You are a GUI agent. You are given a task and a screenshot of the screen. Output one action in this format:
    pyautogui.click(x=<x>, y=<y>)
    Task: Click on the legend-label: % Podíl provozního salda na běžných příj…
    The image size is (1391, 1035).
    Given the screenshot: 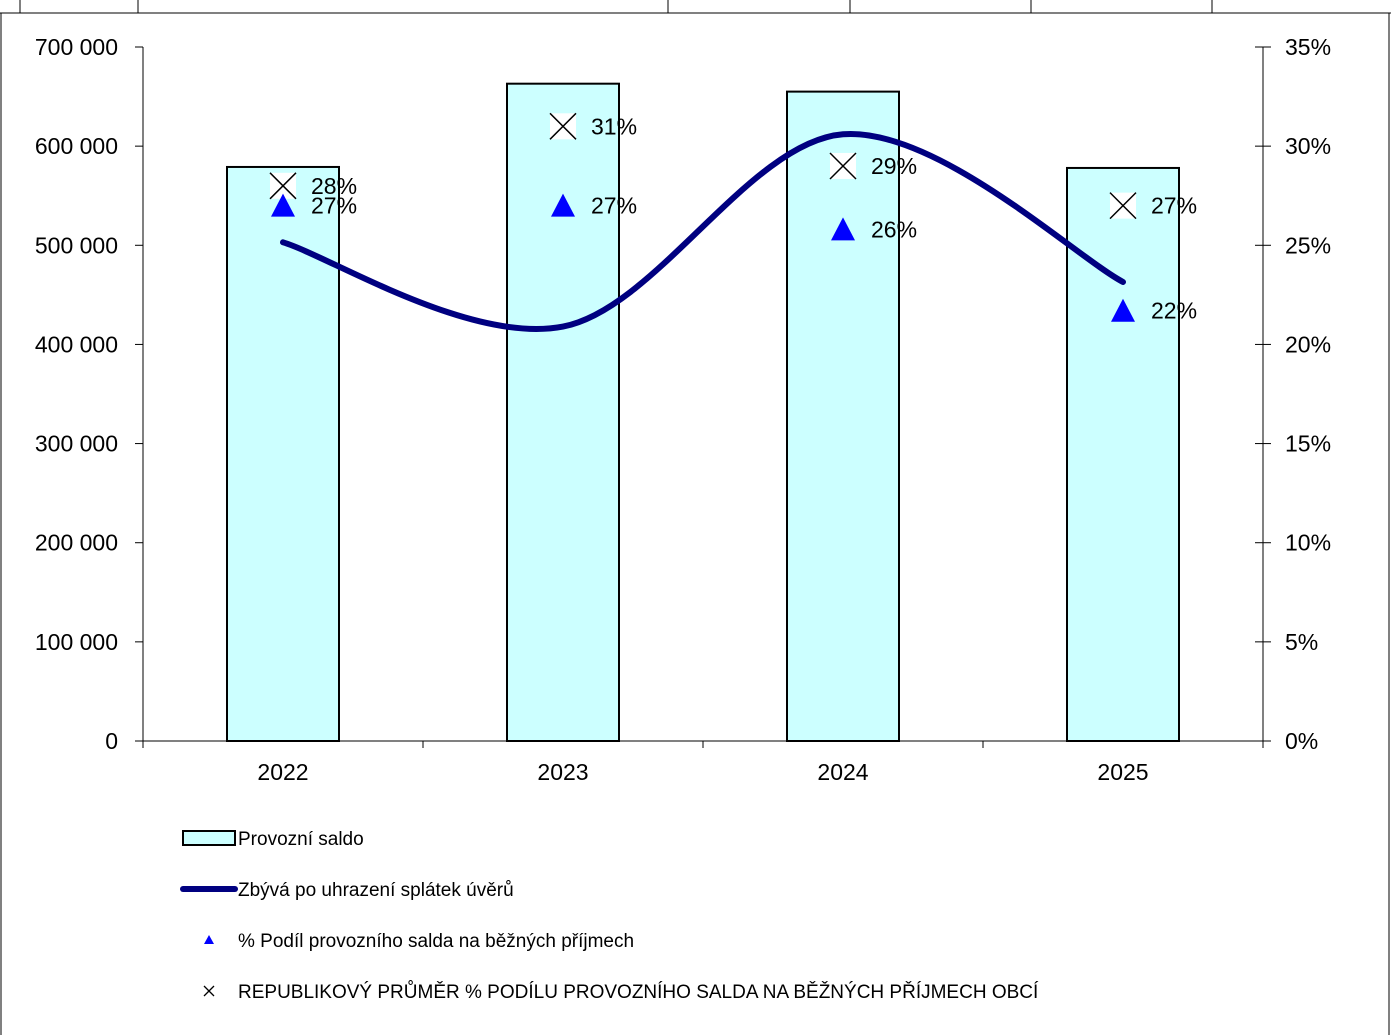 What is the action you would take?
    pyautogui.click(x=436, y=941)
    